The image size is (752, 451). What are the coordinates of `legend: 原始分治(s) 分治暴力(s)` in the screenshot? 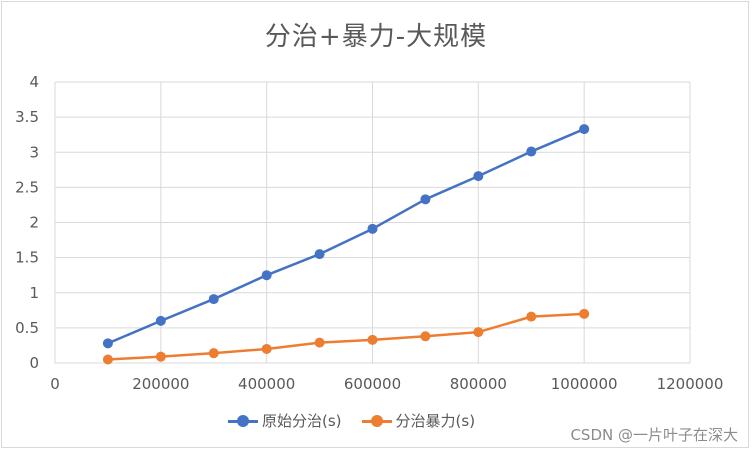 It's located at (361, 420).